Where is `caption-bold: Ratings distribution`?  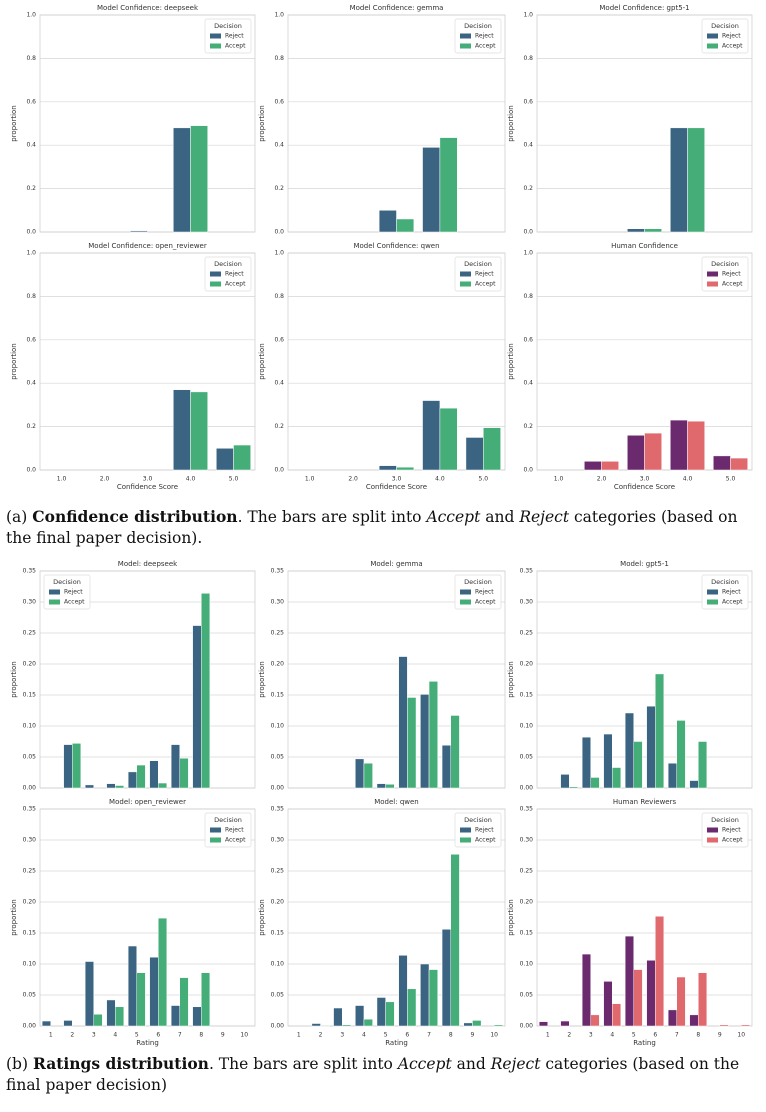 caption-bold: Ratings distribution is located at coordinates (120, 1063).